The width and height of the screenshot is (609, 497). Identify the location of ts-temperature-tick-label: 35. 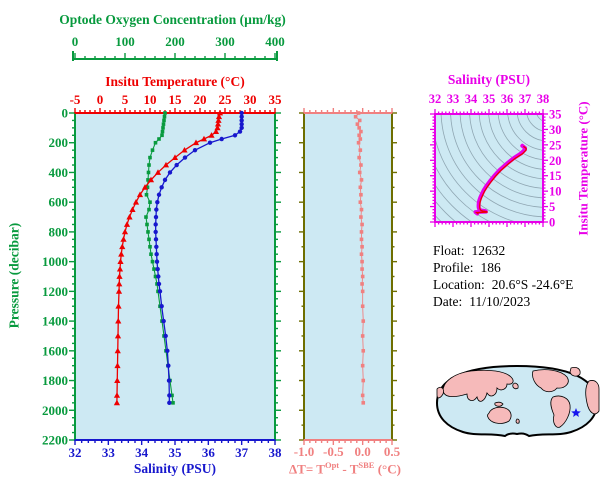
(555, 115).